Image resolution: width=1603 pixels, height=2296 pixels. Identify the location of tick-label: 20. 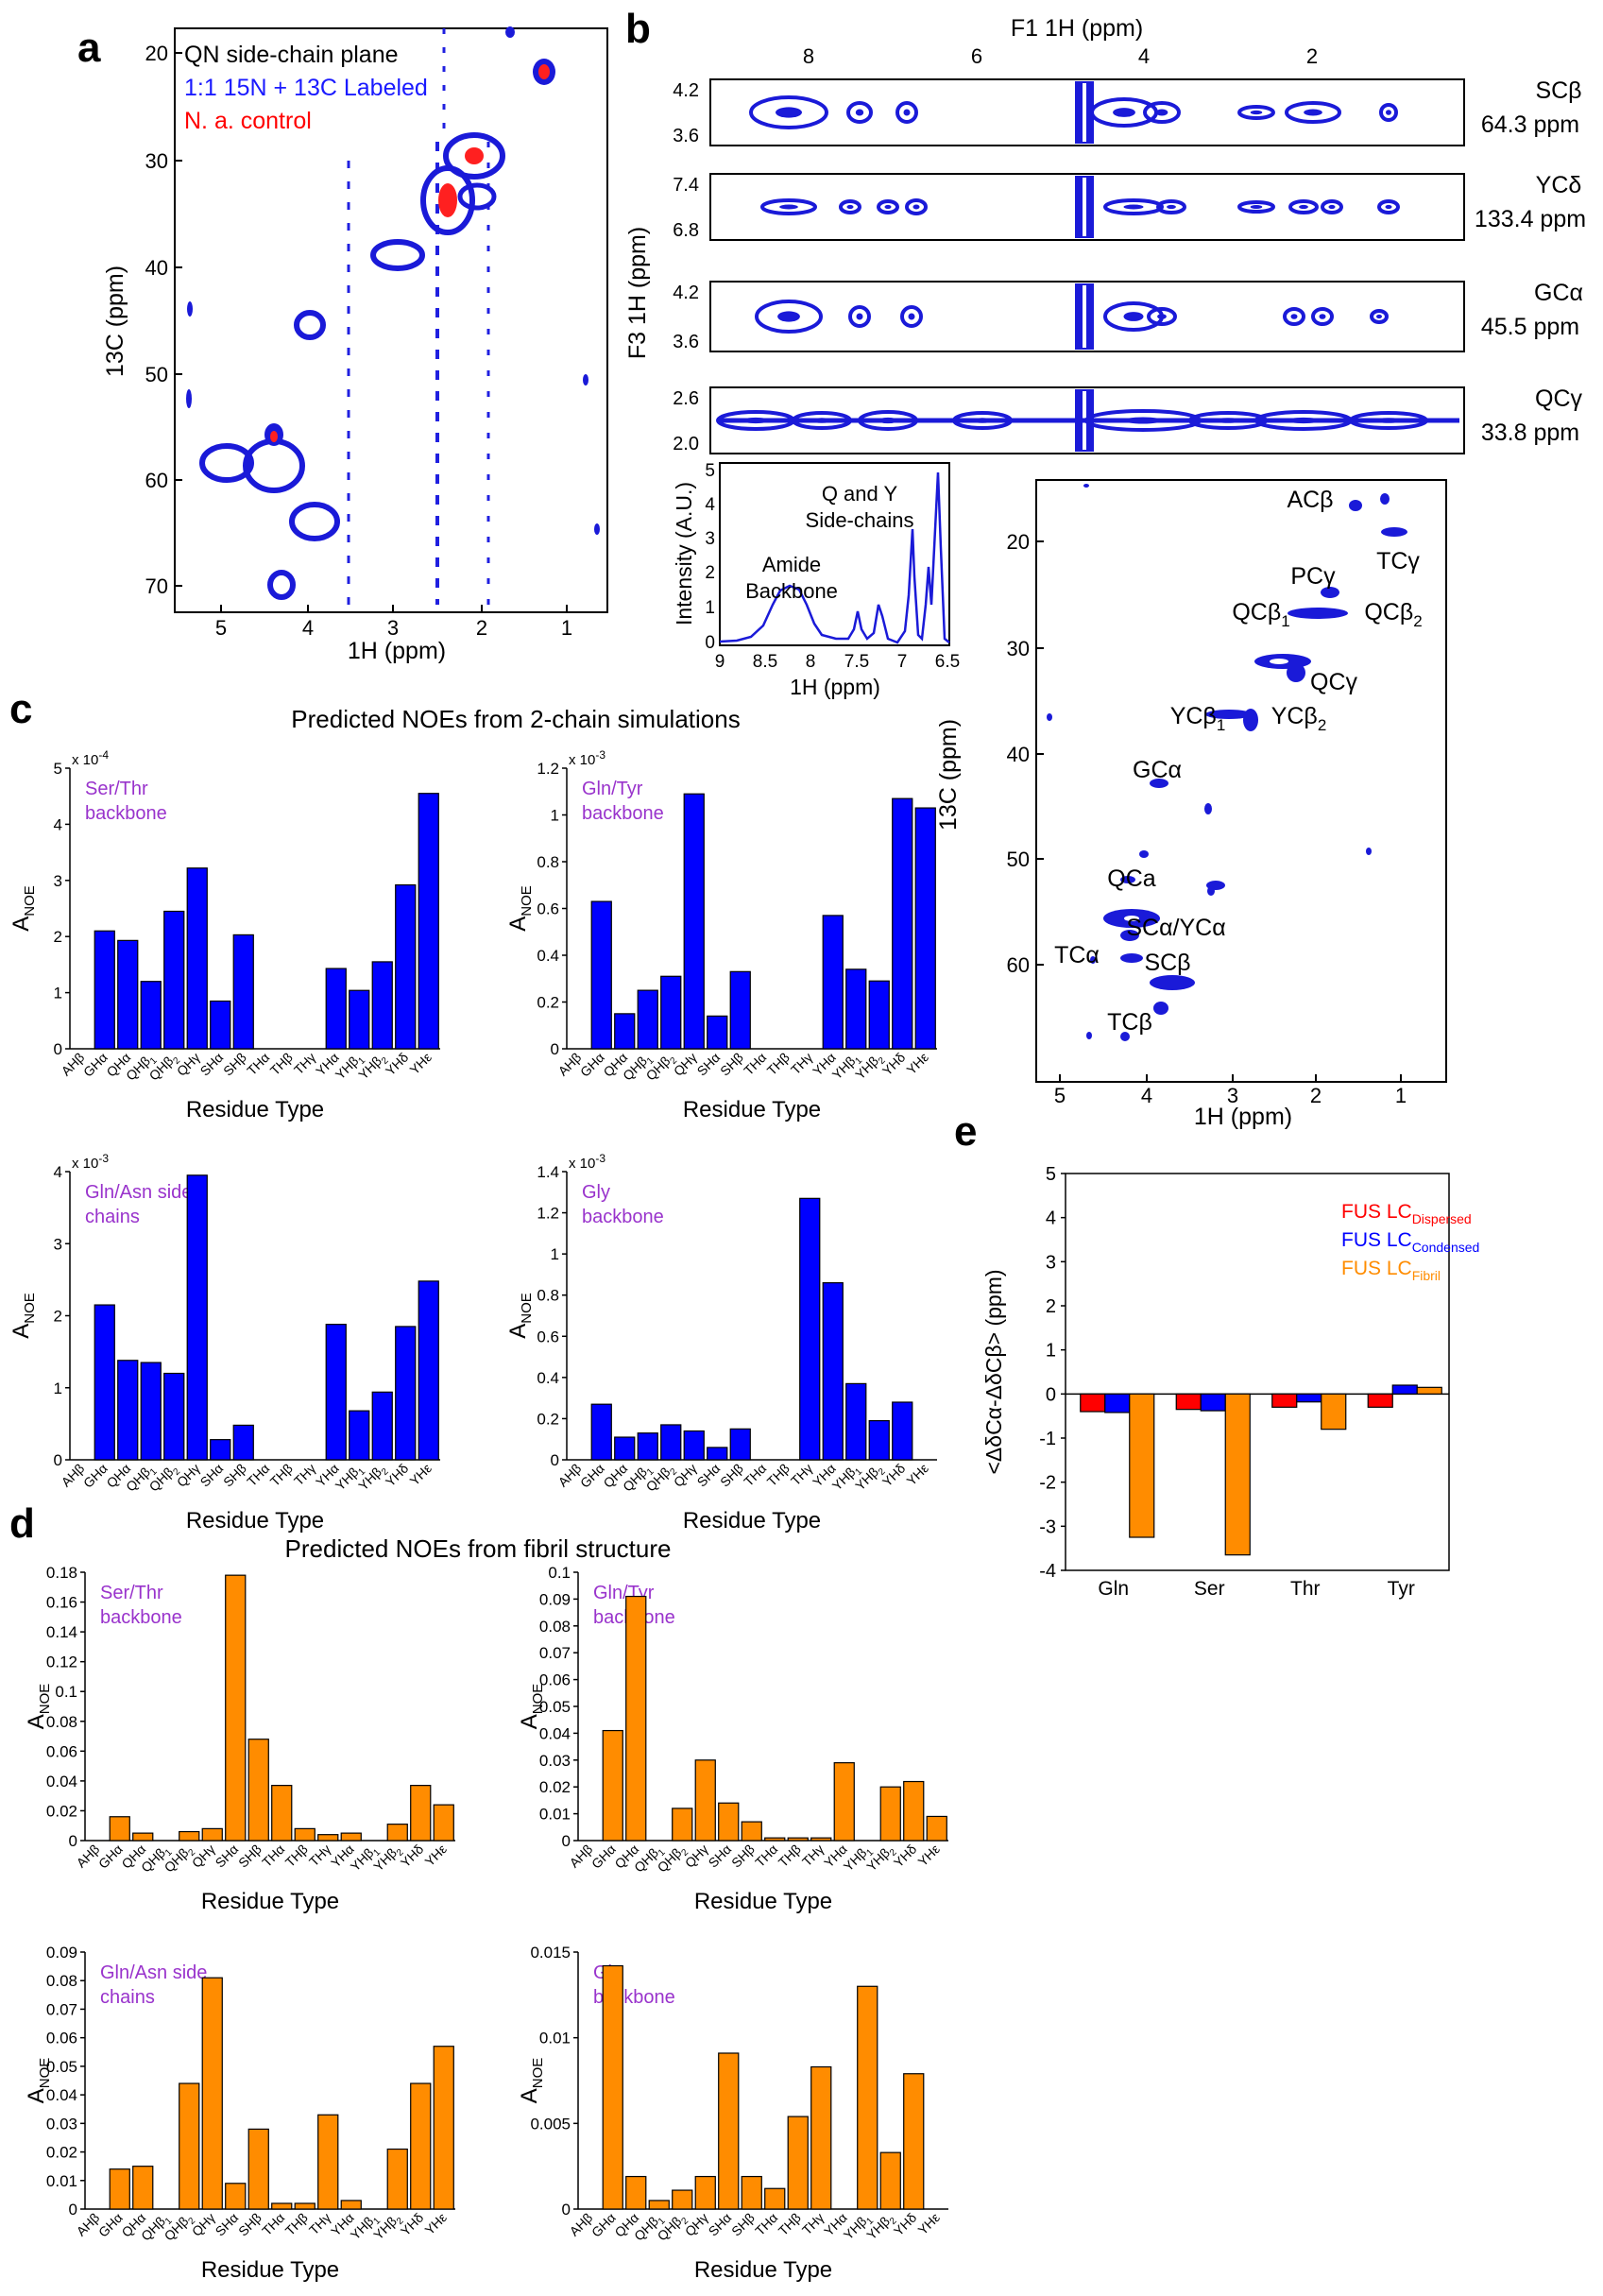
(157, 54).